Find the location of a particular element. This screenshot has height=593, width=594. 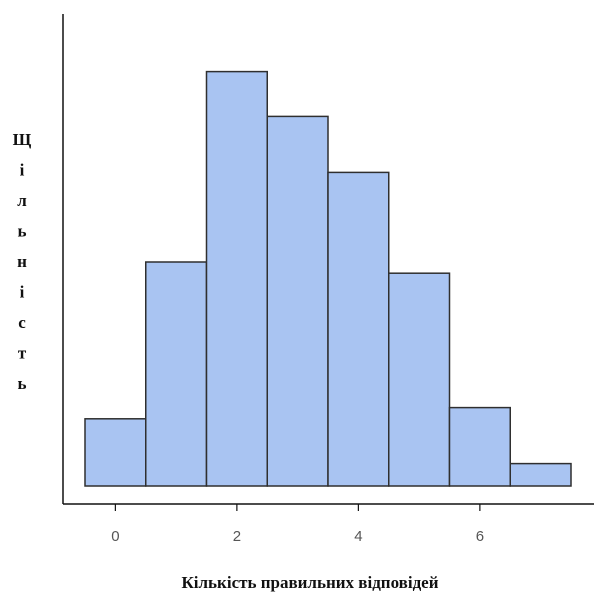

x-tick-label: 0 is located at coordinates (115, 536).